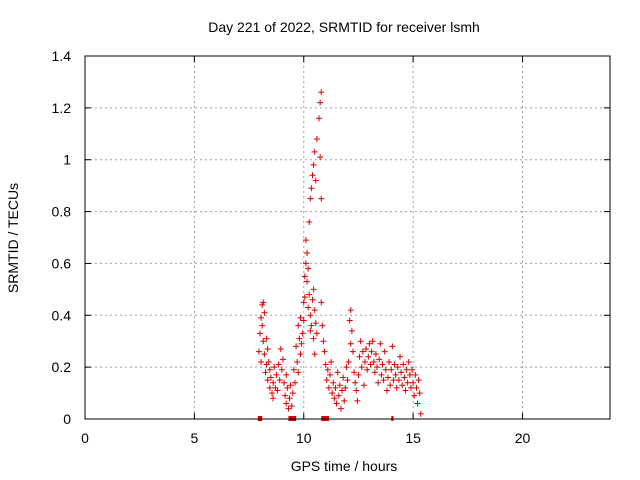 This screenshot has width=640, height=480. Describe the element at coordinates (62, 108) in the screenshot. I see `y-tick-label: 1.2` at that location.